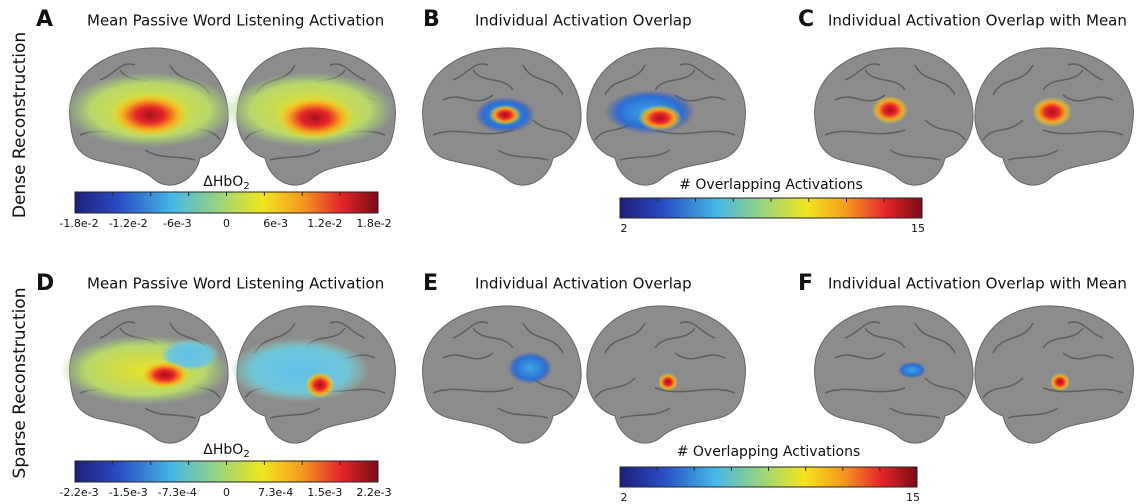 The image size is (1143, 504). I want to click on panel-letter: B, so click(431, 19).